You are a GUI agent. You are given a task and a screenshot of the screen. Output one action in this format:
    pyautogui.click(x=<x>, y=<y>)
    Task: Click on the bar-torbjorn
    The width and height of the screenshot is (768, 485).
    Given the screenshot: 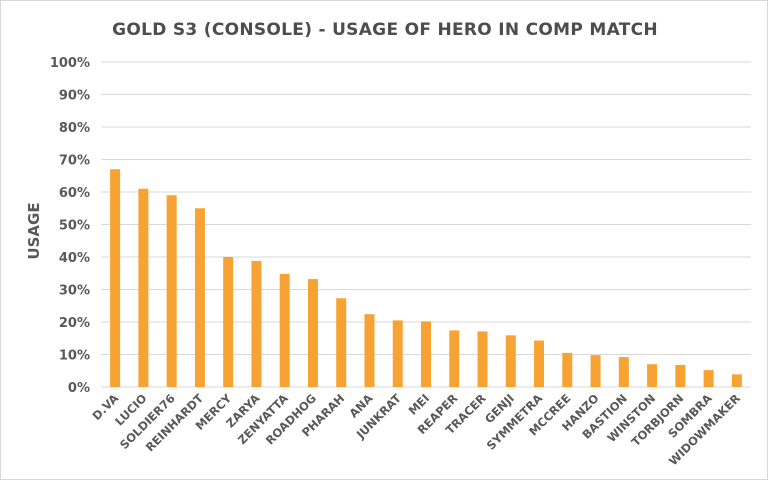 What is the action you would take?
    pyautogui.click(x=680, y=375)
    